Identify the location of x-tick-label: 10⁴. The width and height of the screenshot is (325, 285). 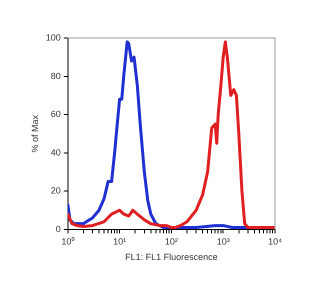
(275, 241).